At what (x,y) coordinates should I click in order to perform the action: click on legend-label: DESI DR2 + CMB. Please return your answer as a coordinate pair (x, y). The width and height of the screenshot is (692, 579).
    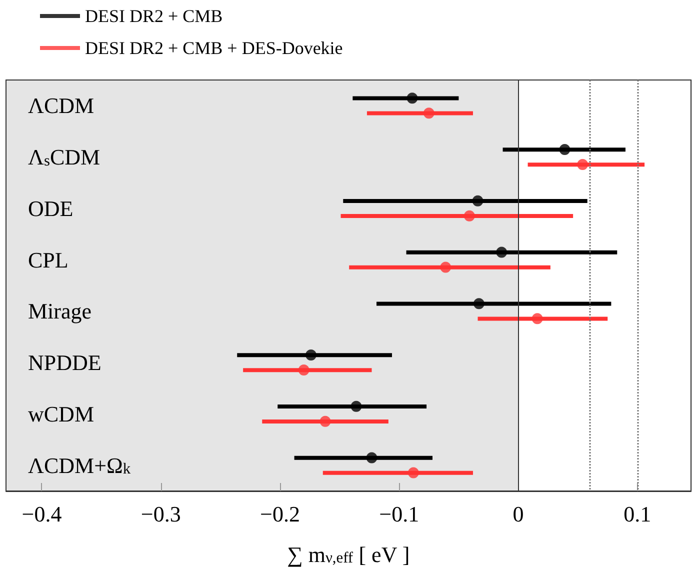
    Looking at the image, I should click on (154, 16).